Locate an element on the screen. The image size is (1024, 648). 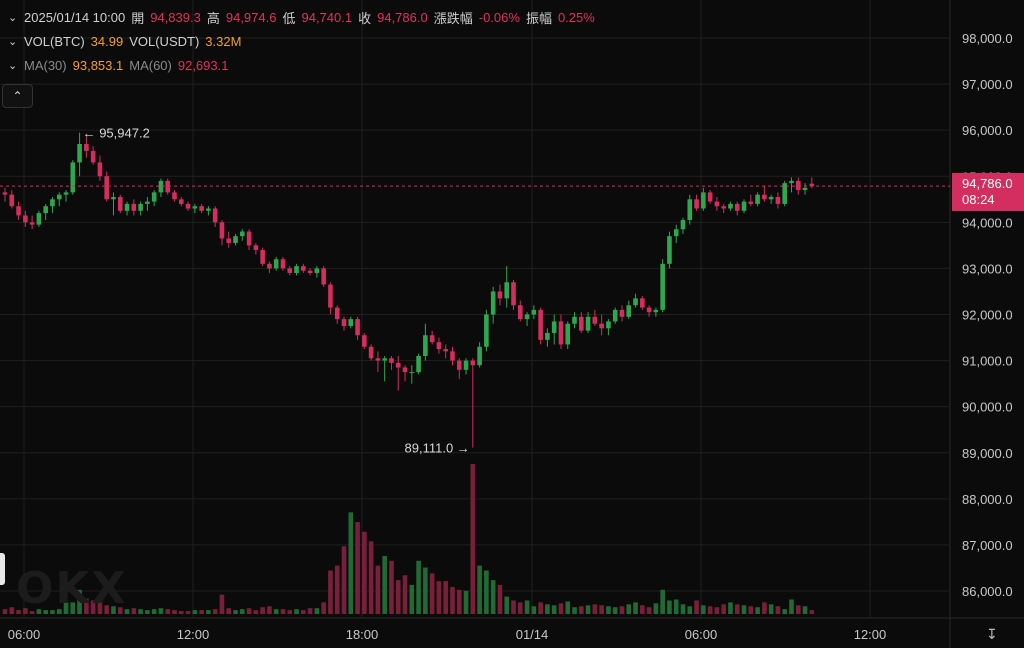
amplitude-label: 振幅 is located at coordinates (538, 18).